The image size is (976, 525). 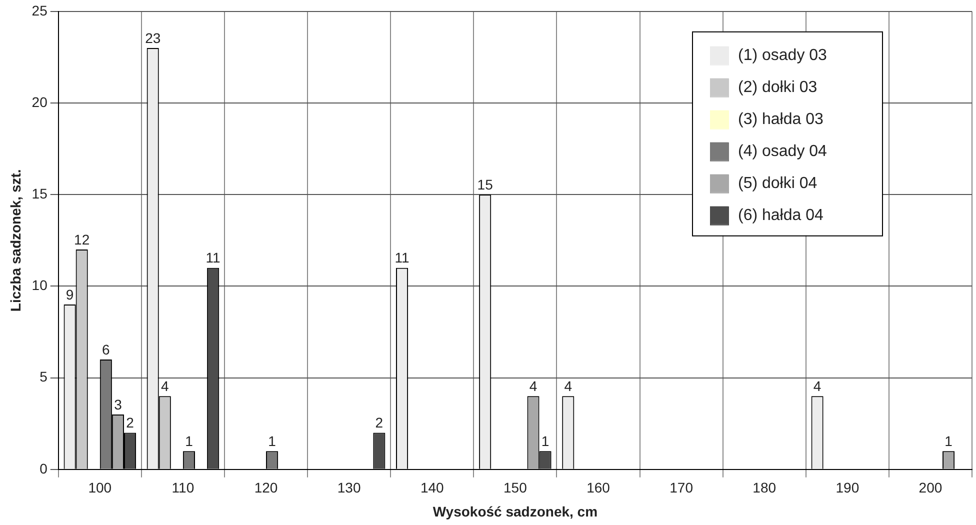 I want to click on y-tick-label: 15, so click(x=40, y=193).